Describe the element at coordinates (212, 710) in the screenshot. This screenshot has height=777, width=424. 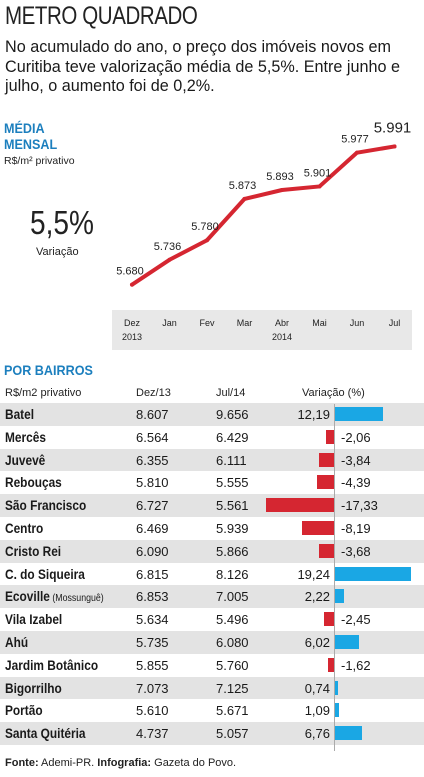
I see `table-row: Portão 5.610 5.671 1,09` at that location.